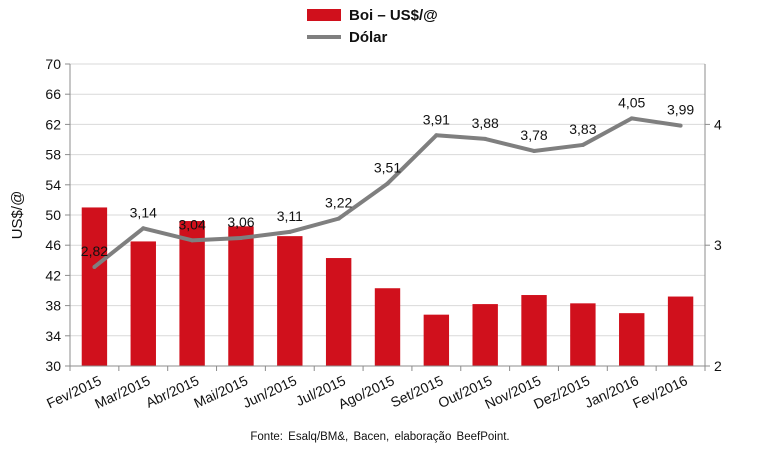 This screenshot has width=760, height=450. Describe the element at coordinates (417, 391) in the screenshot. I see `x-tick-label: Set/2015` at that location.